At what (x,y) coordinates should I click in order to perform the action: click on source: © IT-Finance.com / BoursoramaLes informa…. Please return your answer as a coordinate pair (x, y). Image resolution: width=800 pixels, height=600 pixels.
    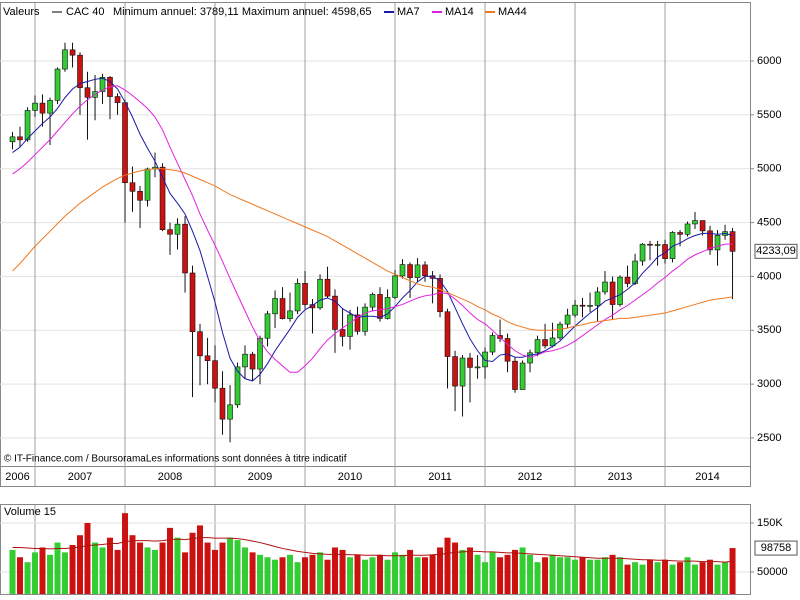
    Looking at the image, I should click on (175, 459).